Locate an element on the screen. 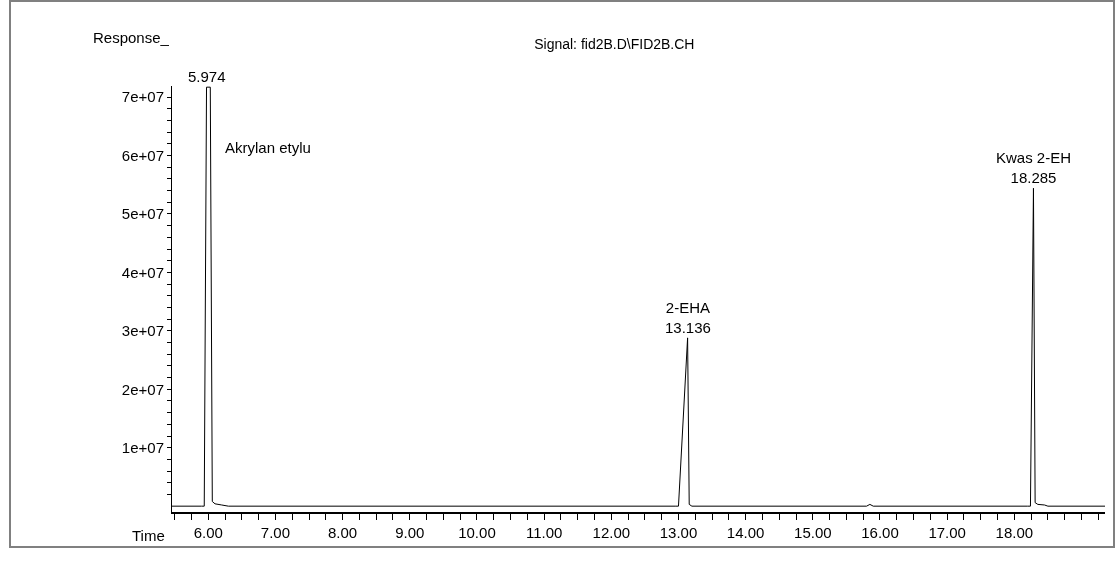 The width and height of the screenshot is (1117, 565). x-tick-label: 8.00 is located at coordinates (343, 532).